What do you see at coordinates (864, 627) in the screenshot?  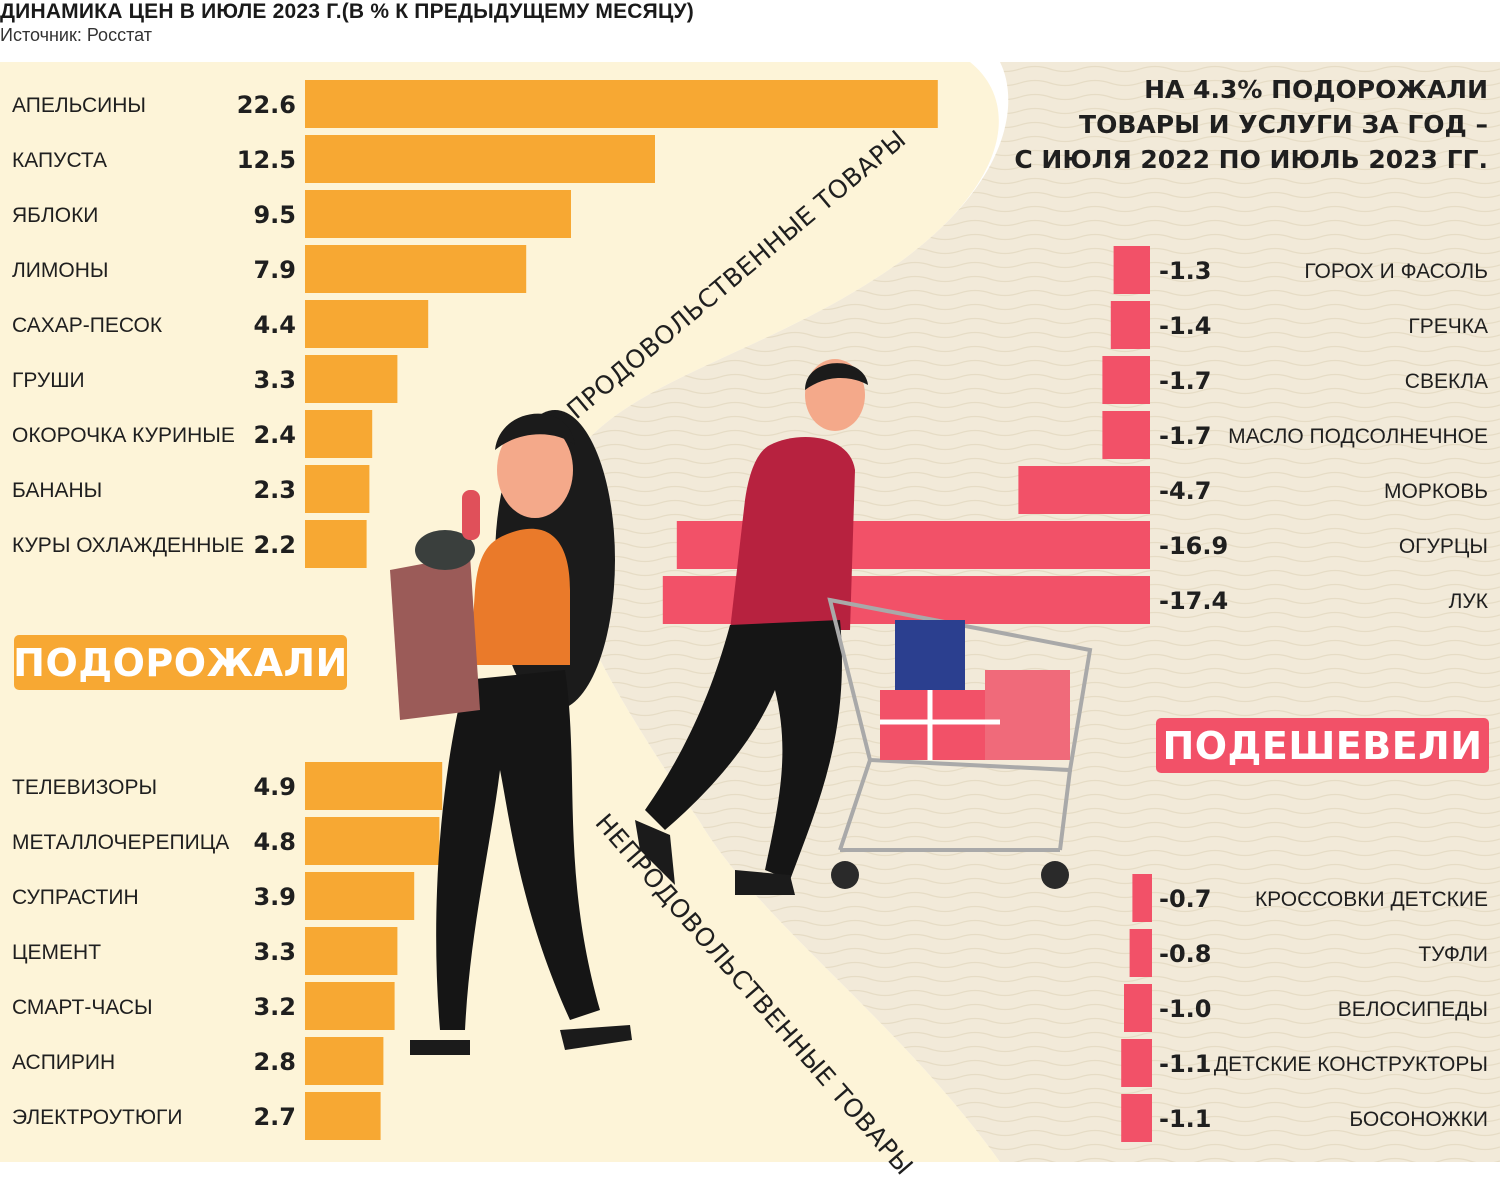 I see `man-figure` at bounding box center [864, 627].